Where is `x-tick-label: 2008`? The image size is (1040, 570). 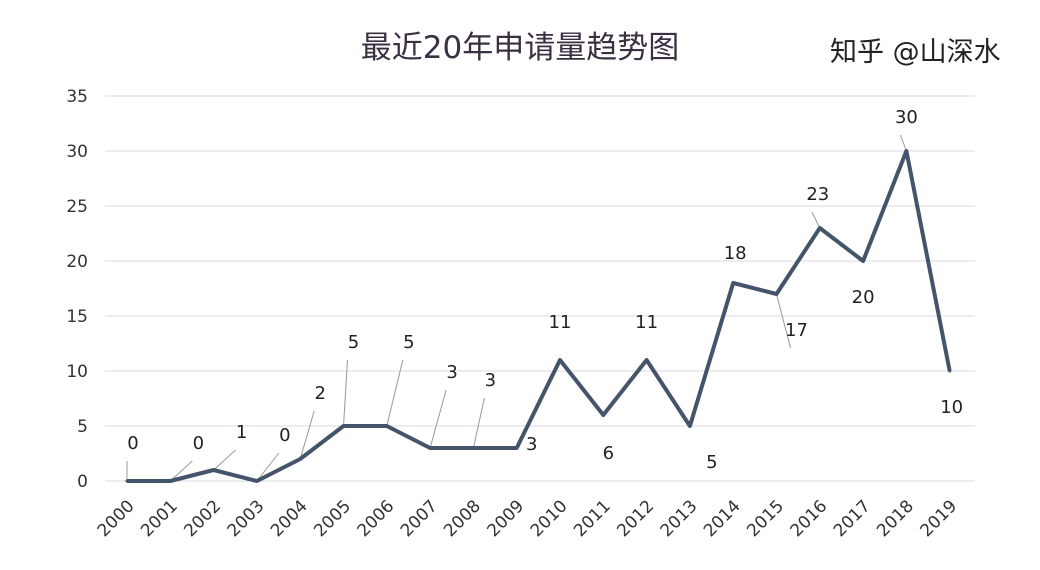
x-tick-label: 2008 is located at coordinates (462, 518).